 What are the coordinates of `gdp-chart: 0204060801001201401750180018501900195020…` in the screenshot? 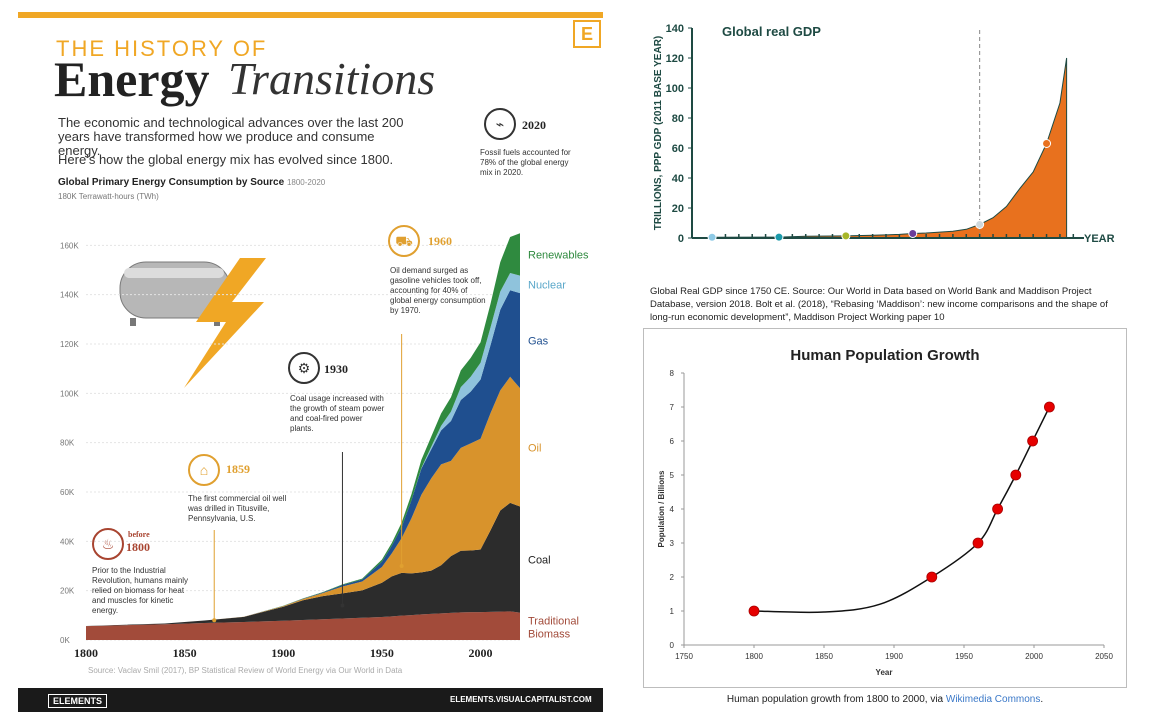 It's located at (884, 132).